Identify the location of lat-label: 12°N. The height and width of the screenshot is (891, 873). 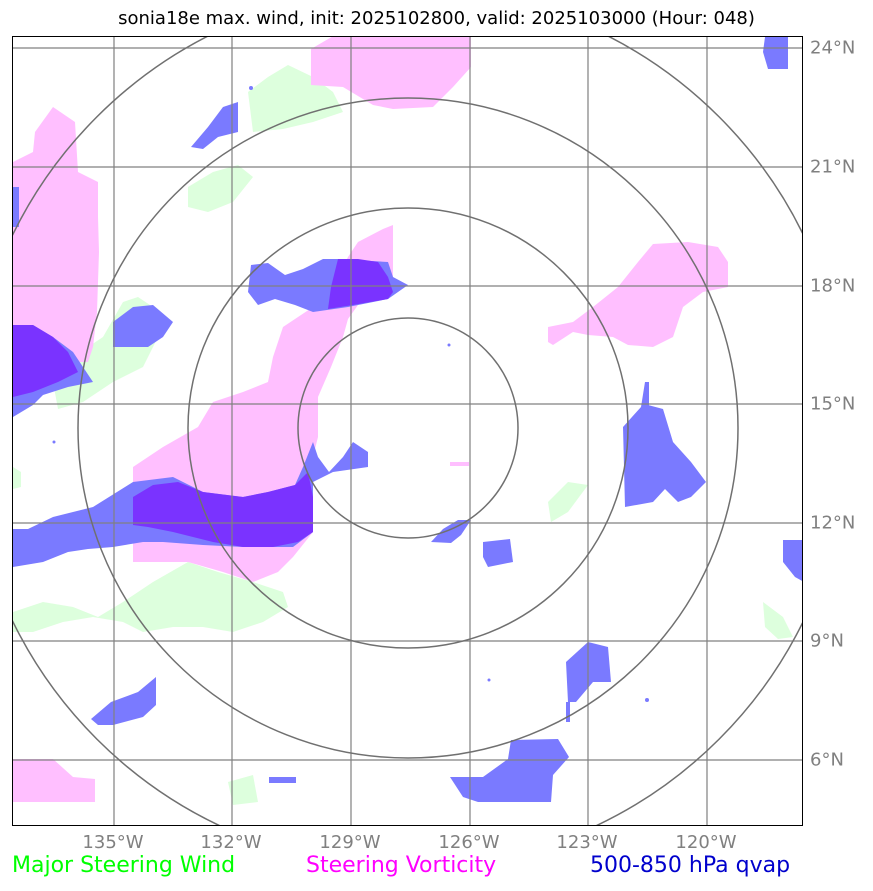
(833, 523).